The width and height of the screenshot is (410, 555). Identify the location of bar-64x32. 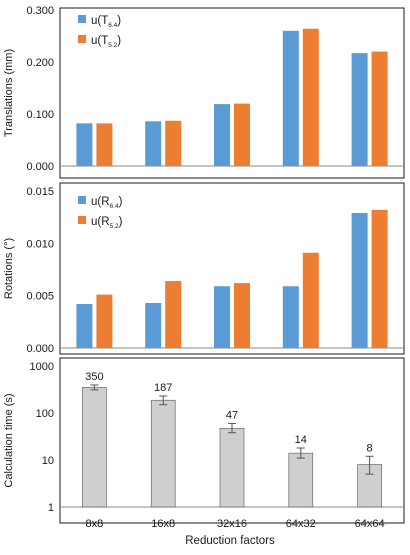
(301, 480).